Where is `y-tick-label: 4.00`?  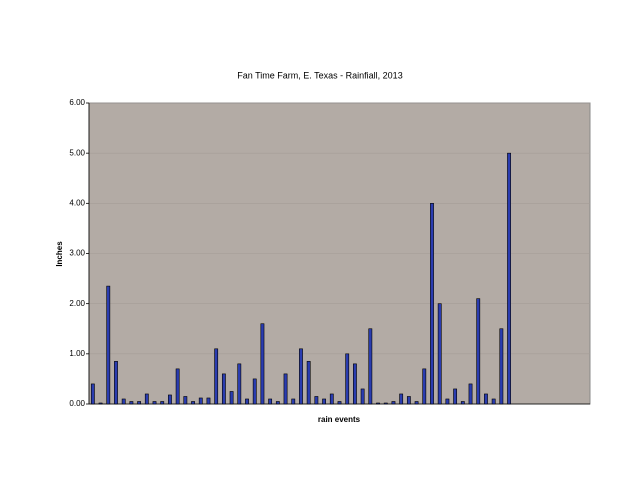 y-tick-label: 4.00 is located at coordinates (77, 202).